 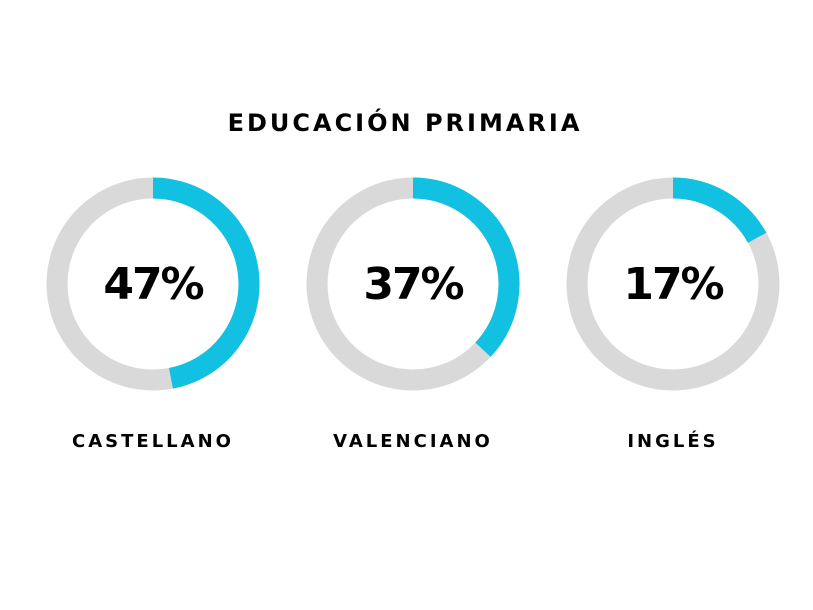 I want to click on value-label: 17%, so click(x=673, y=284).